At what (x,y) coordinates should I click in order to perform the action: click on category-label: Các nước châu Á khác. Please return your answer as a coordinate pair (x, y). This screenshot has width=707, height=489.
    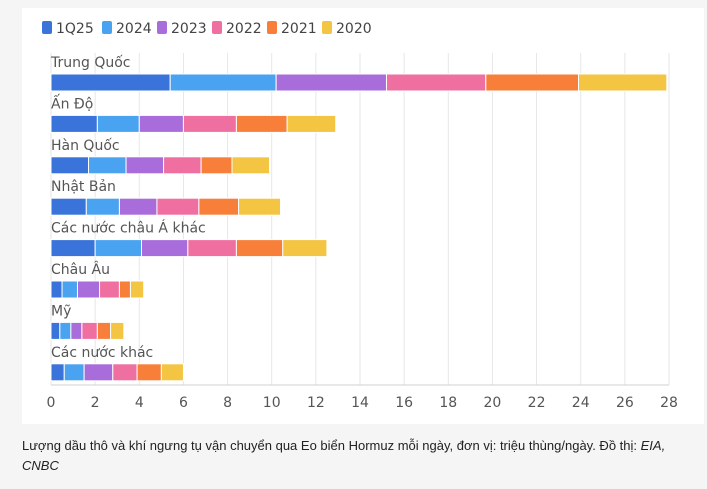
    Looking at the image, I should click on (128, 228).